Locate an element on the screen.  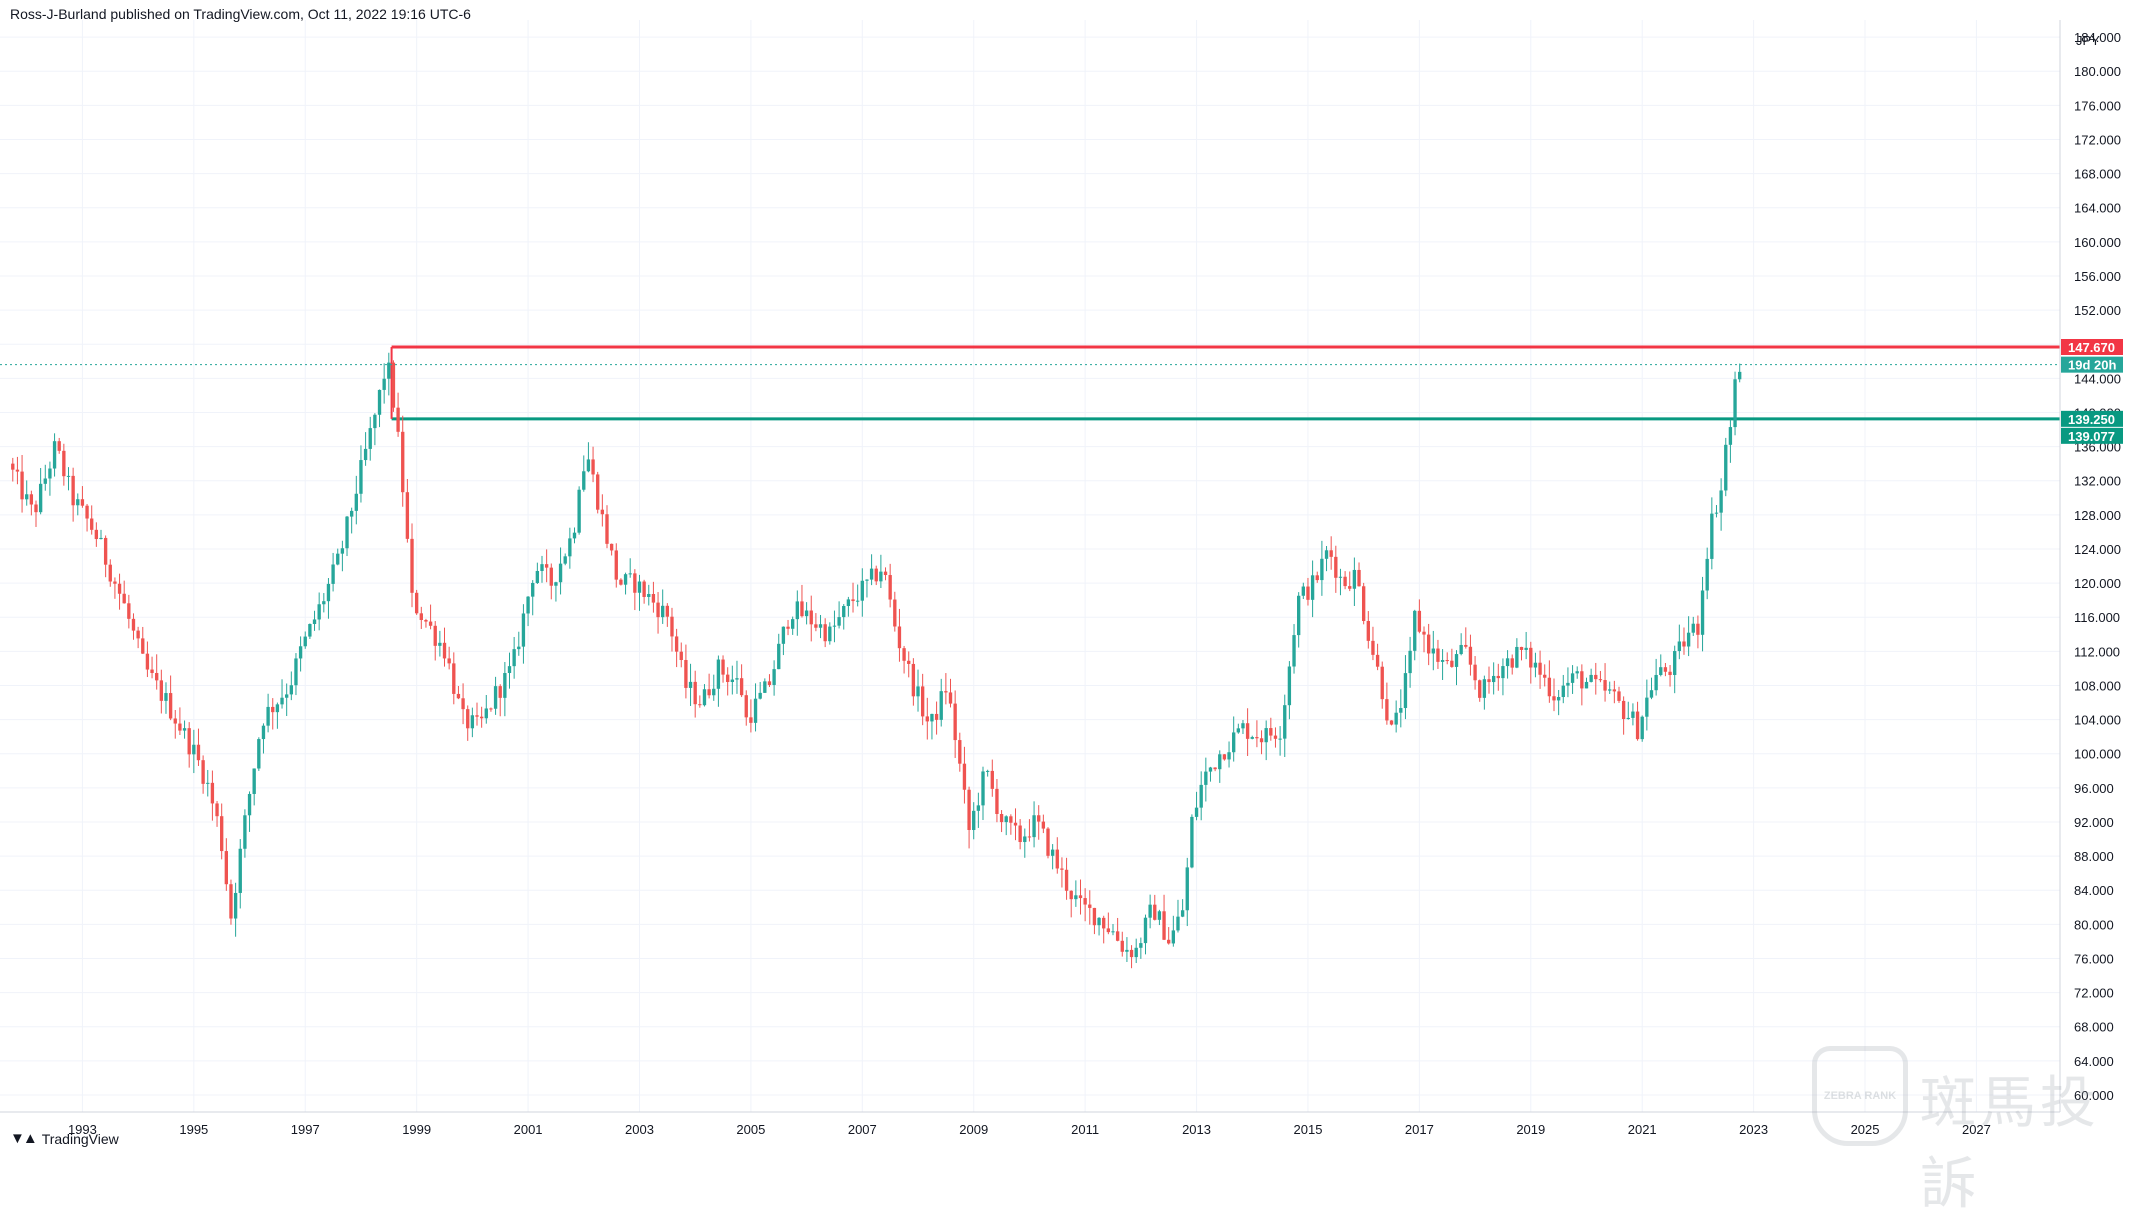
x-tick-label: 1993 is located at coordinates (82, 1129).